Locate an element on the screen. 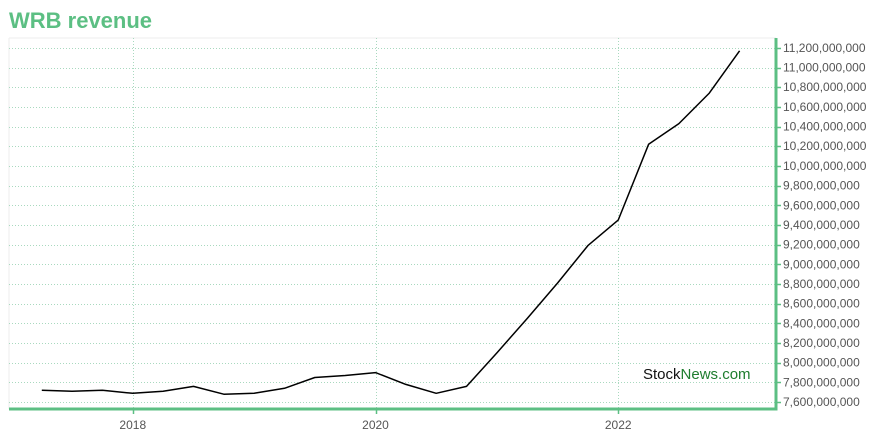 This screenshot has height=440, width=880. chart-title: WRB revenue is located at coordinates (81, 20).